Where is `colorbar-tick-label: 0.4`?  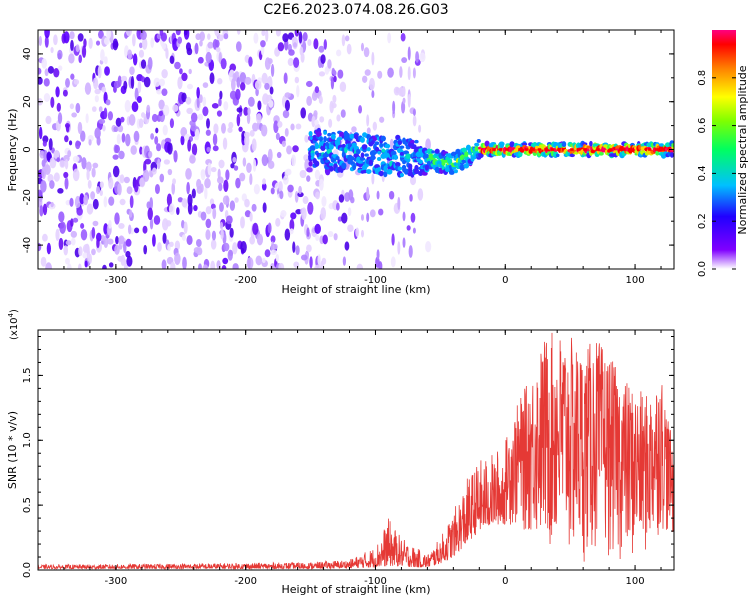 colorbar-tick-label: 0.4 is located at coordinates (702, 173).